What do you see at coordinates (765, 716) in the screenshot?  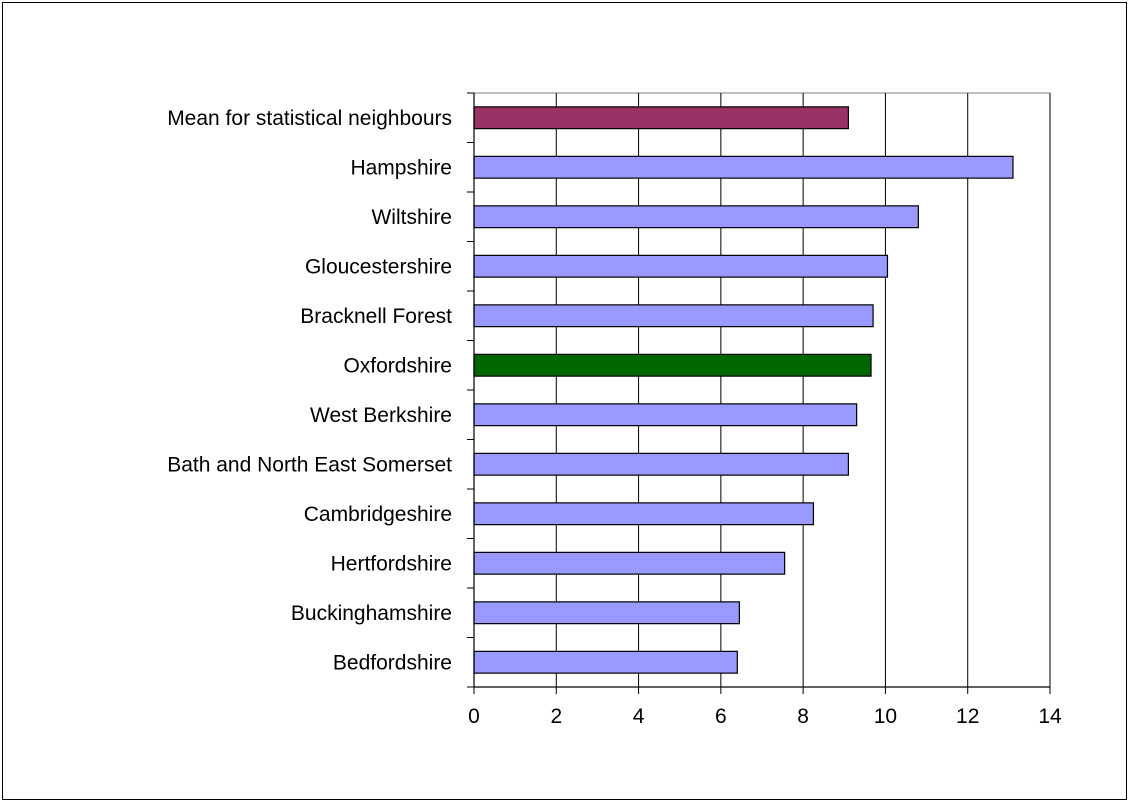 I see `tick-labels: 0 2 4 6 8 10 12 14` at bounding box center [765, 716].